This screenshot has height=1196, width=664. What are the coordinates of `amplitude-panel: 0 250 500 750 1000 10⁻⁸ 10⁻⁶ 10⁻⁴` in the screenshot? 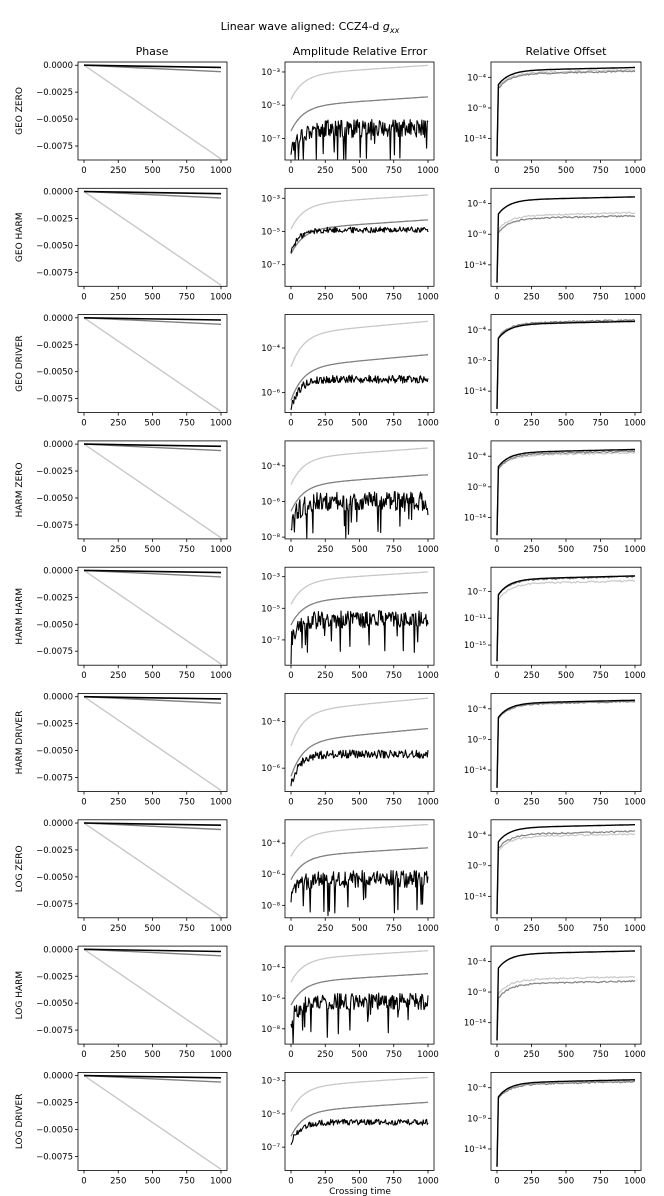 It's located at (350, 876).